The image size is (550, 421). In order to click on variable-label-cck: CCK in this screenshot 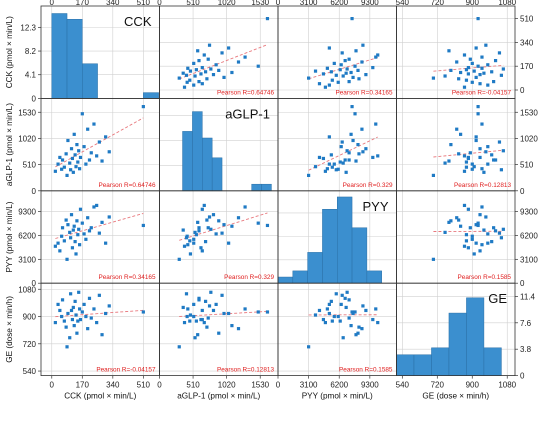, I will do `click(138, 21)`.